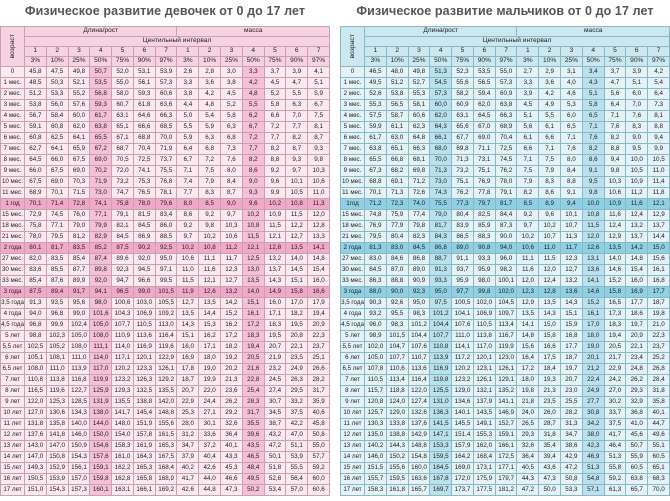 Image resolution: width=670 pixels, height=501 pixels. Describe the element at coordinates (419, 468) in the screenshot. I see `height-cell: 160,0` at that location.